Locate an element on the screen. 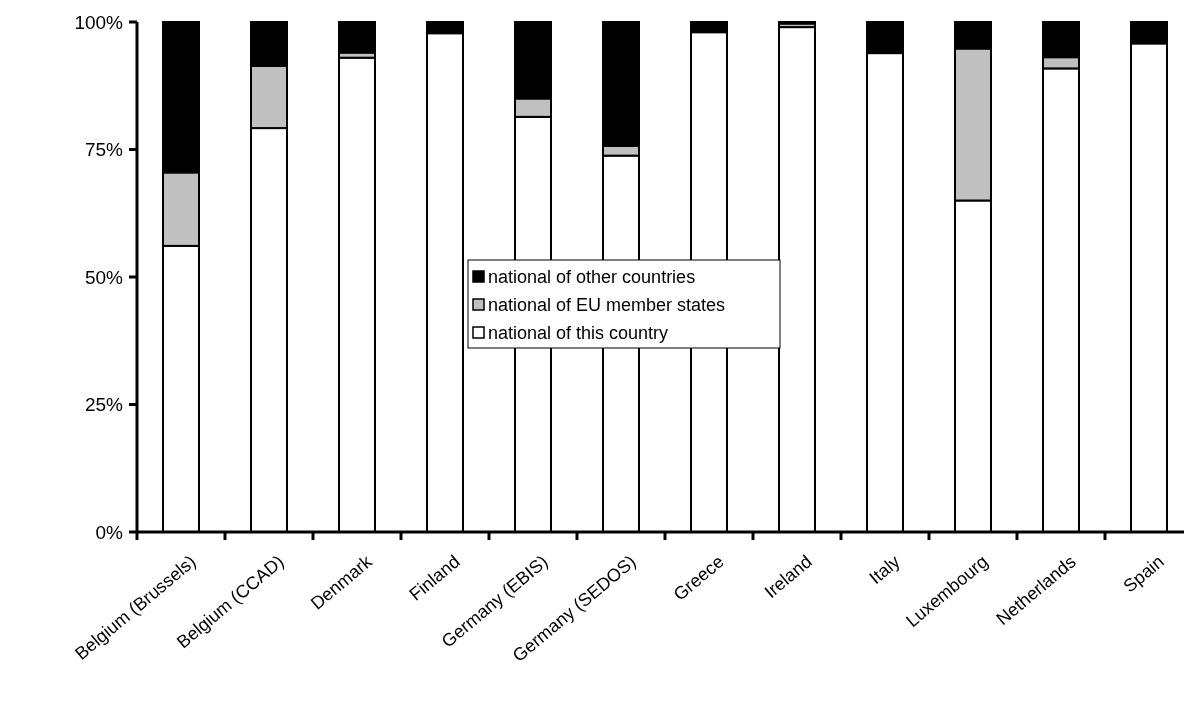 The image size is (1184, 725). legend-label: national of other countries is located at coordinates (592, 277).